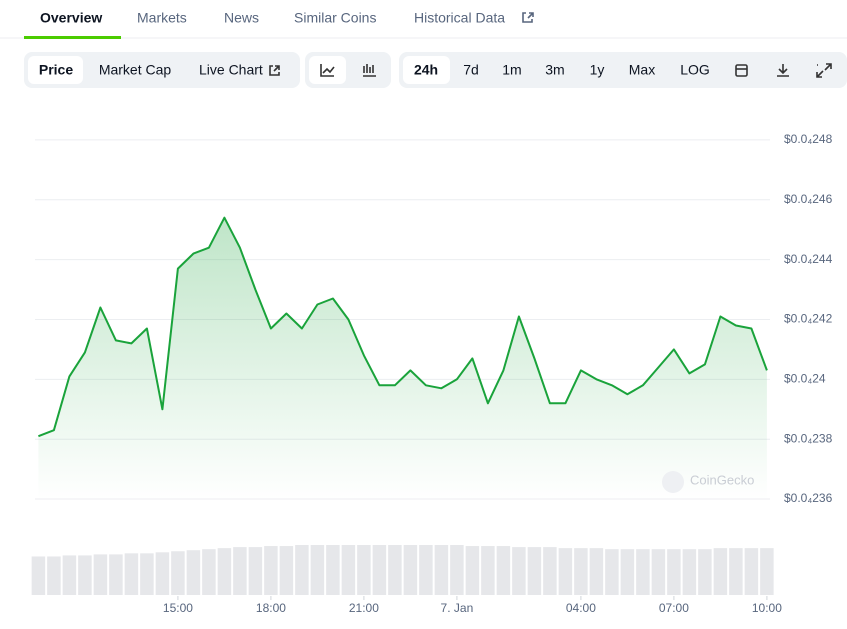 The height and width of the screenshot is (629, 847). What do you see at coordinates (808, 438) in the screenshot?
I see `y-tick-label: $0.0₄238` at bounding box center [808, 438].